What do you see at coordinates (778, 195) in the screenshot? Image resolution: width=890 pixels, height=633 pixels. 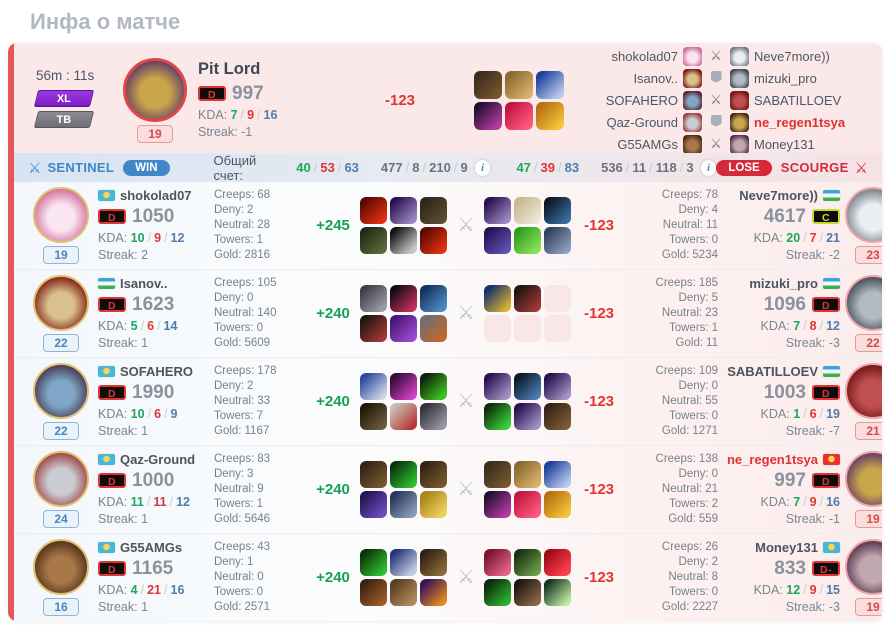 I see `player-name: Neve7more))` at bounding box center [778, 195].